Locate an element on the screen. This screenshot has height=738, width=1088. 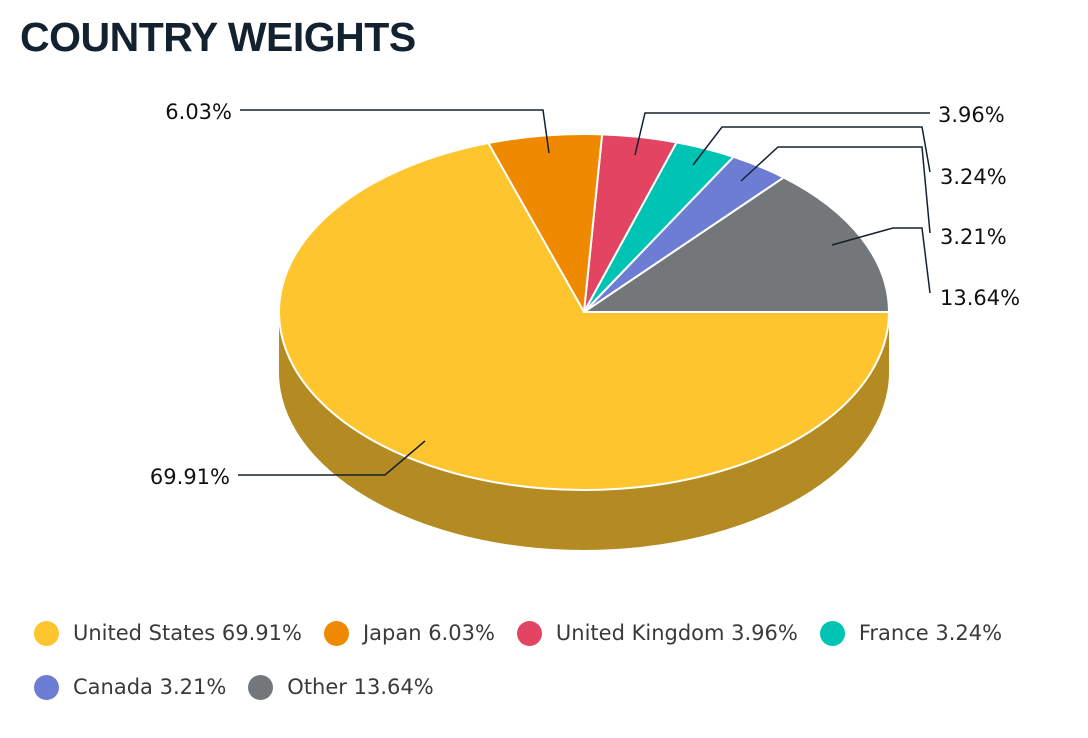
legend-item-france: France 3.24% is located at coordinates (911, 633).